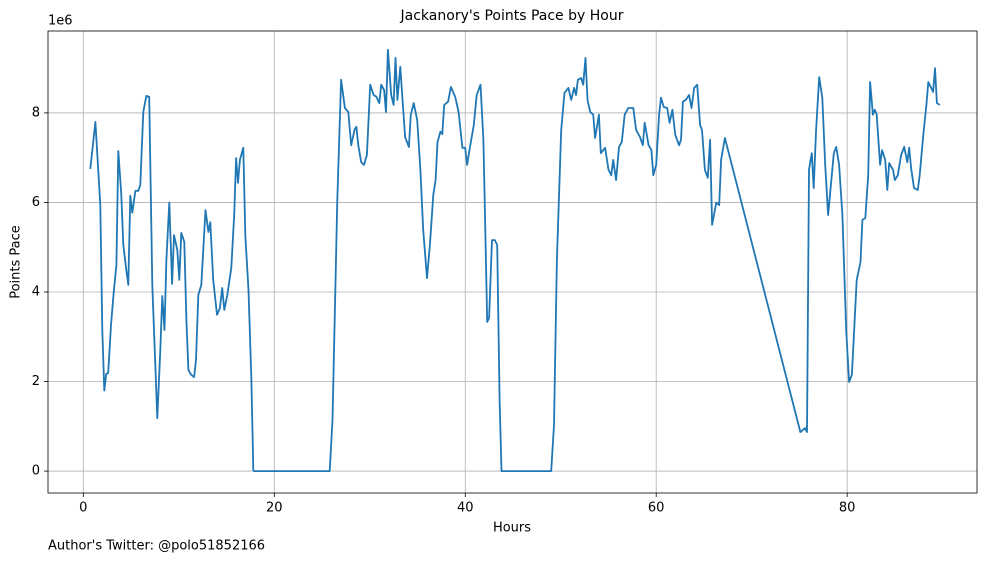 This screenshot has width=988, height=562. I want to click on y-axis-label: Points Pace, so click(16, 262).